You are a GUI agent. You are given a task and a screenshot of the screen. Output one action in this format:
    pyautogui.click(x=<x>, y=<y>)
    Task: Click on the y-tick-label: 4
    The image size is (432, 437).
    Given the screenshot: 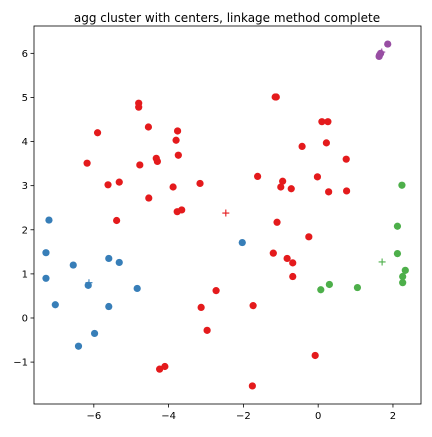 What is the action you would take?
    pyautogui.click(x=25, y=142)
    